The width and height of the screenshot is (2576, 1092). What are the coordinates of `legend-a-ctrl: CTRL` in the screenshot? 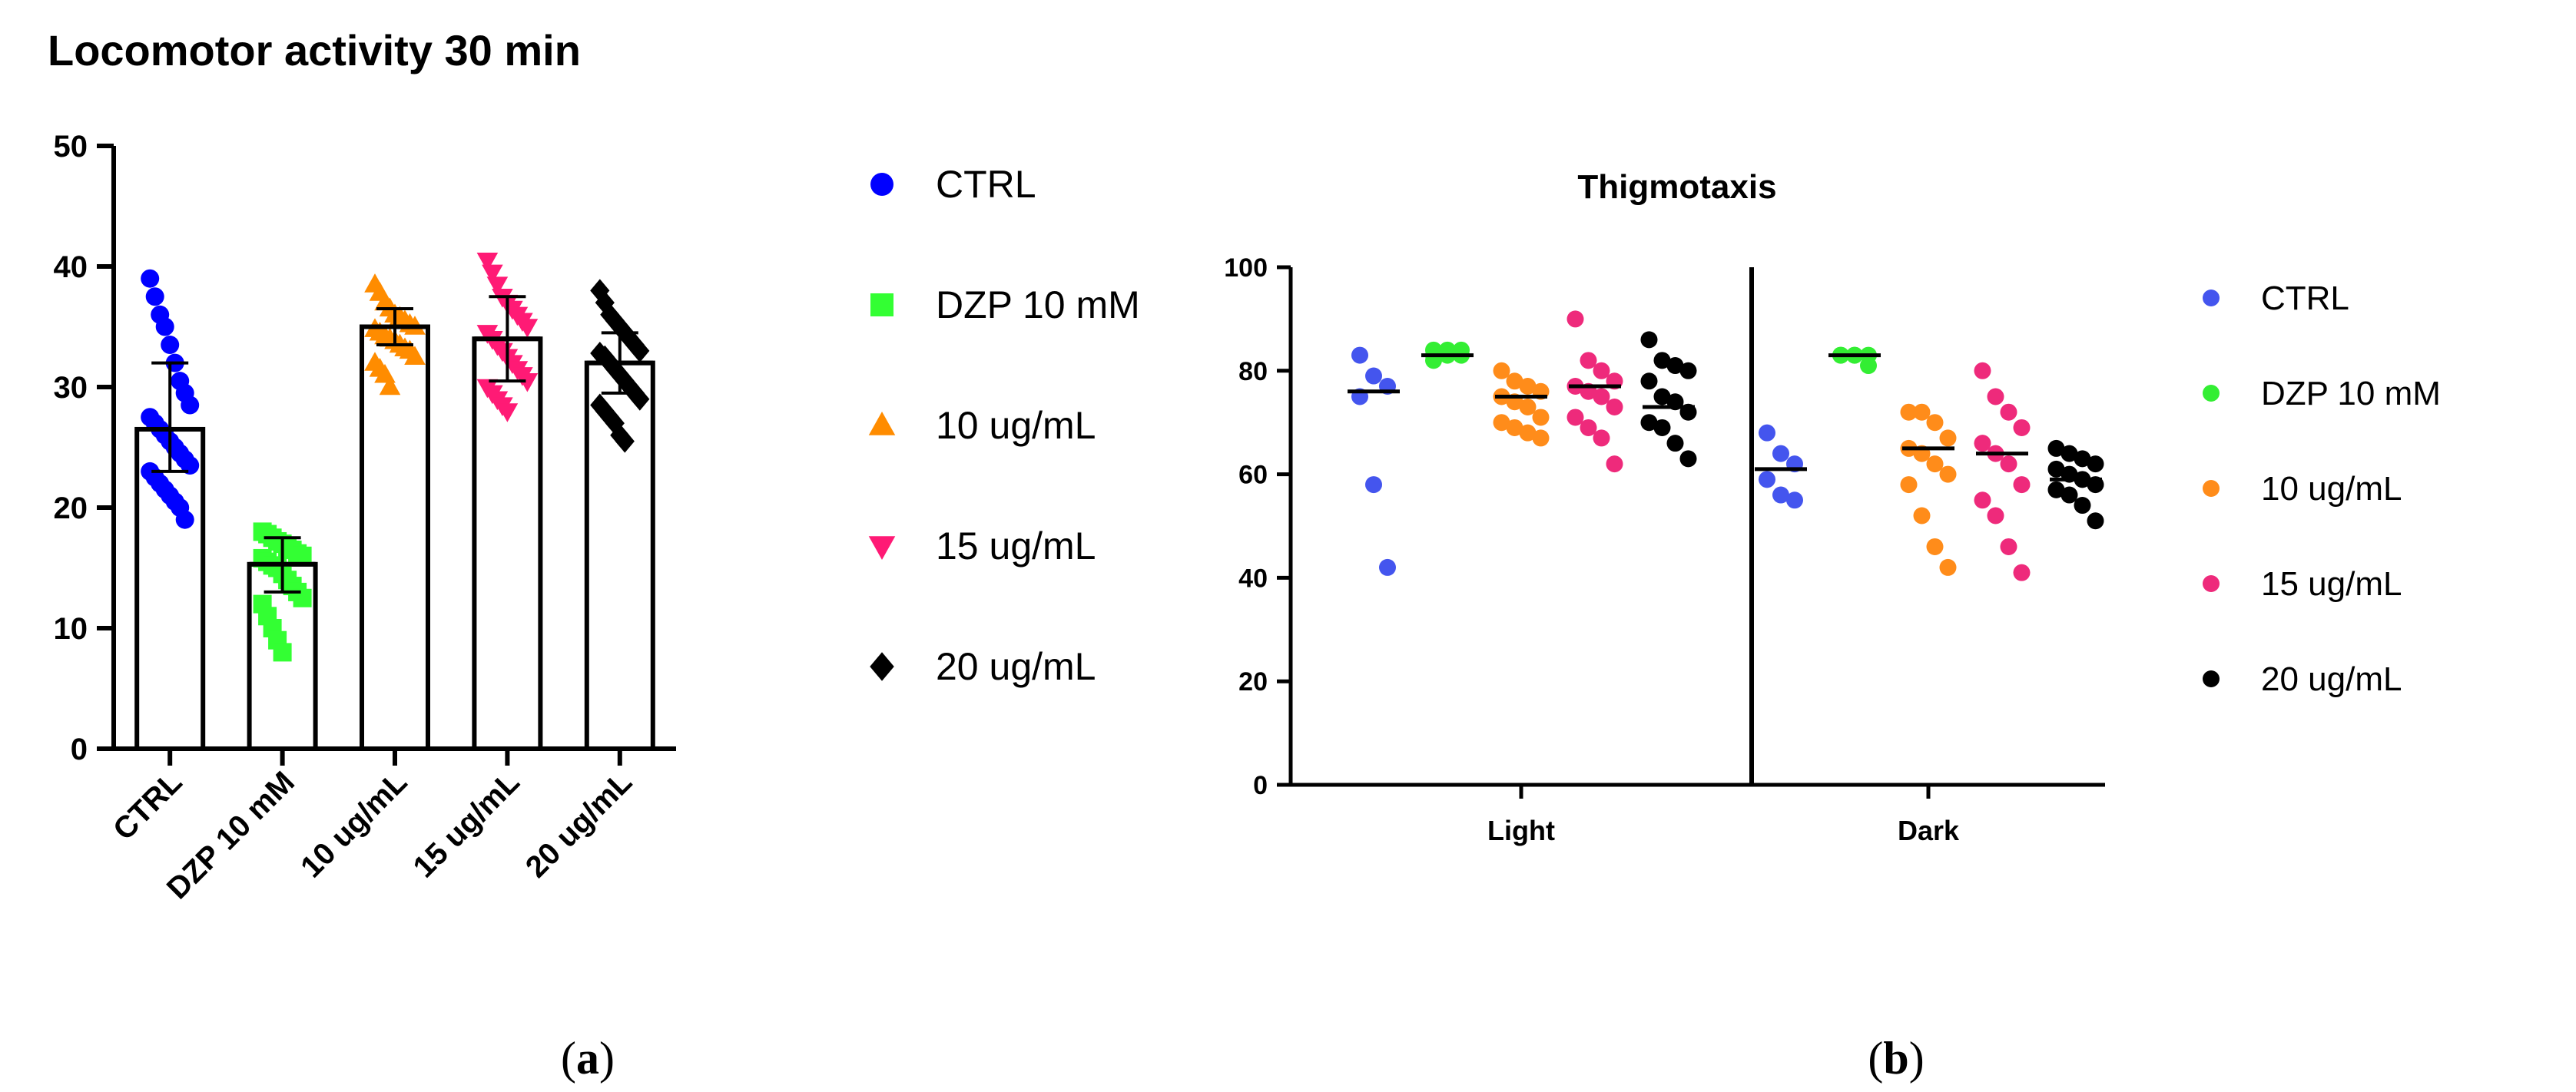 It's located at (953, 184).